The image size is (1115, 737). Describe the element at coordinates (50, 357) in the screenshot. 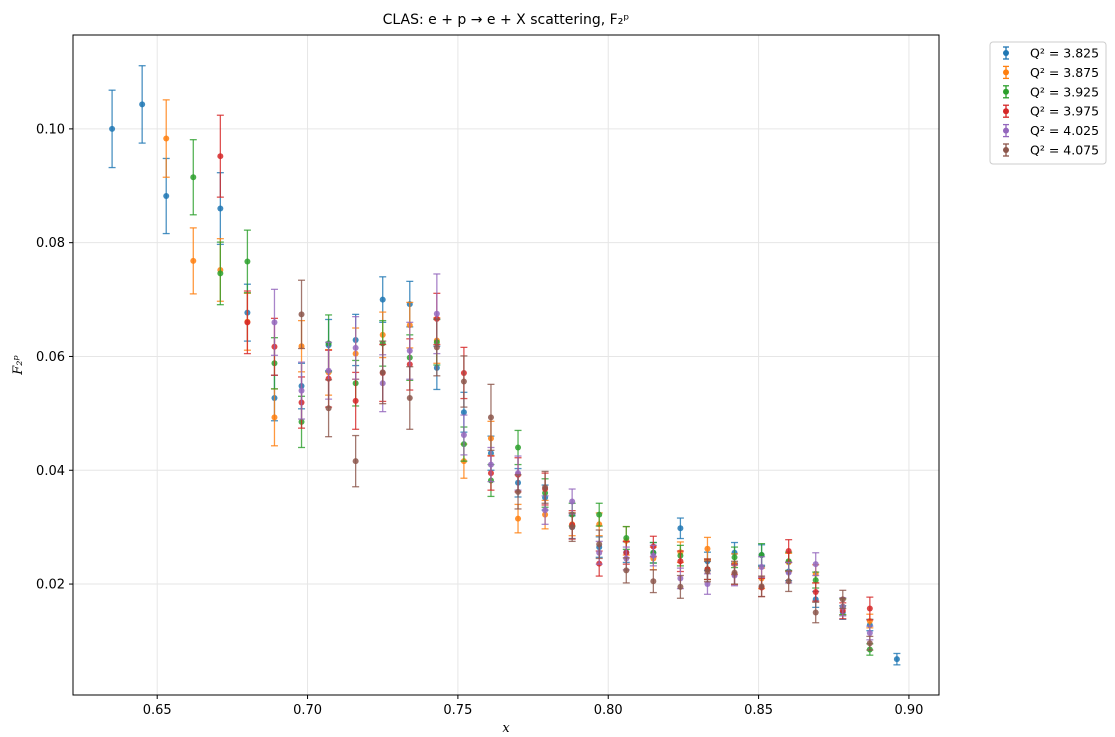

I see `y-tick-label: 0.06` at that location.